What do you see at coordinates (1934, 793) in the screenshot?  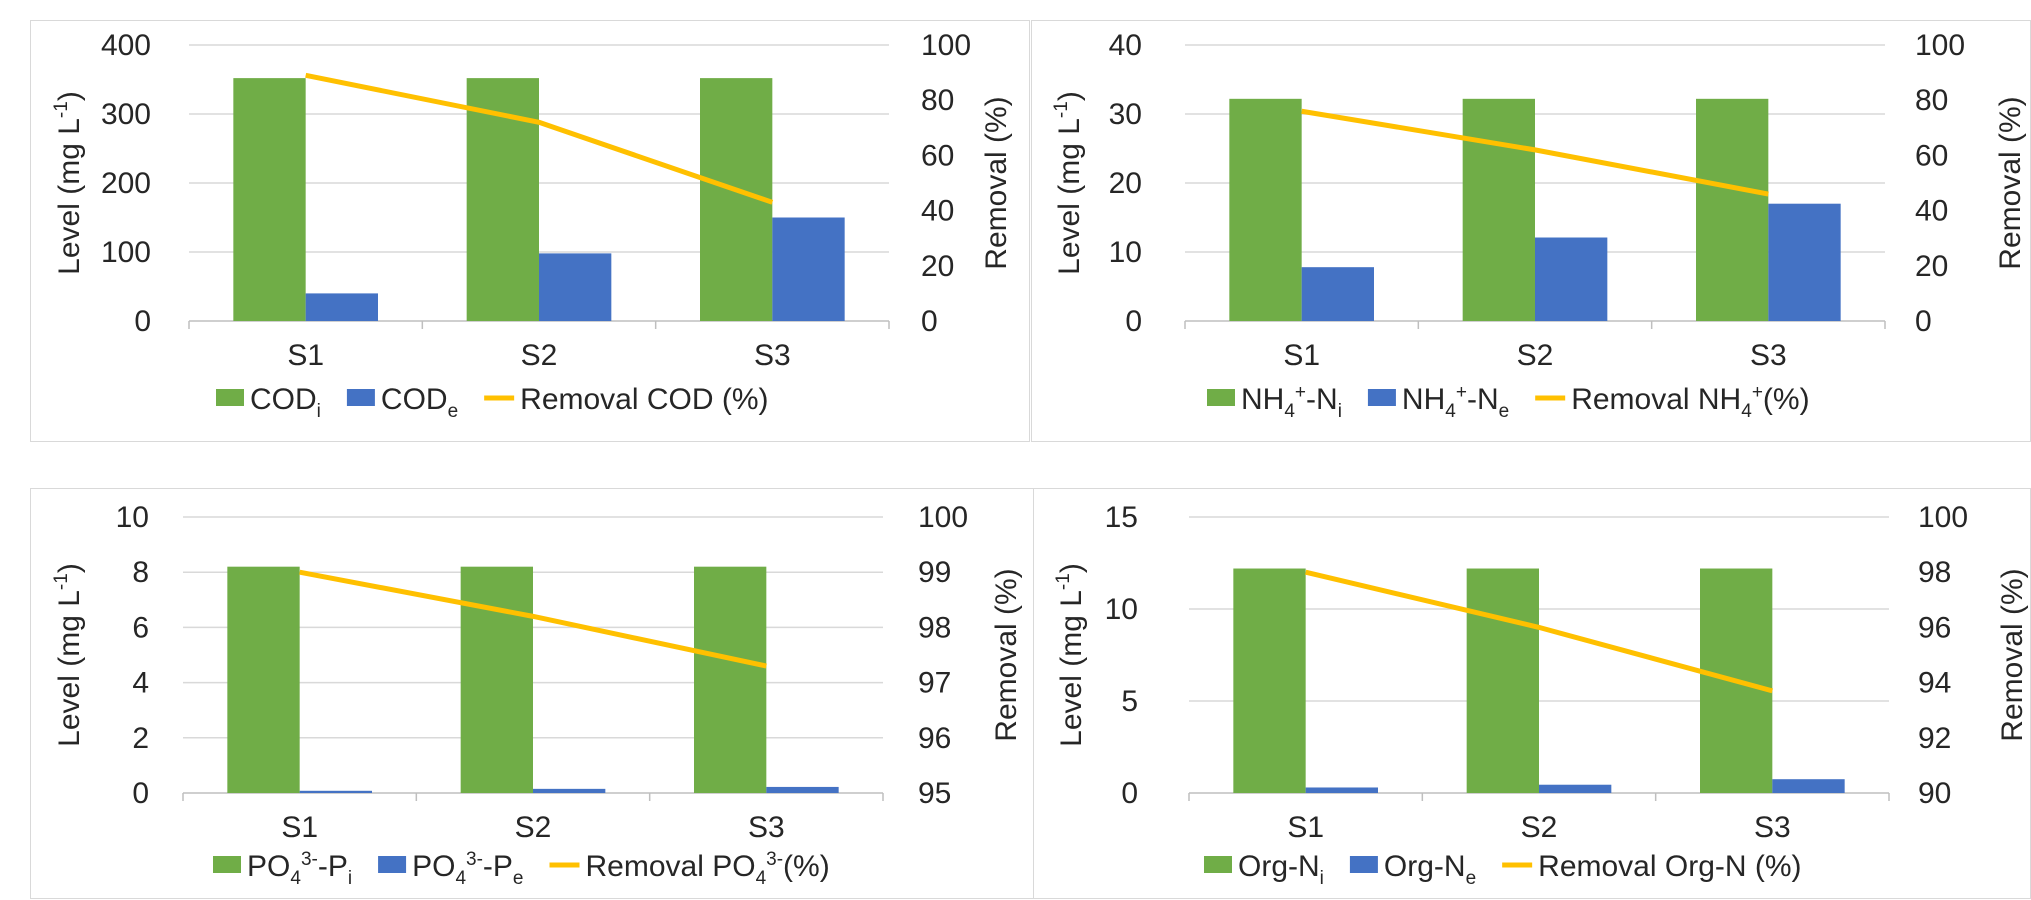 I see `y2-tick-label: 90` at bounding box center [1934, 793].